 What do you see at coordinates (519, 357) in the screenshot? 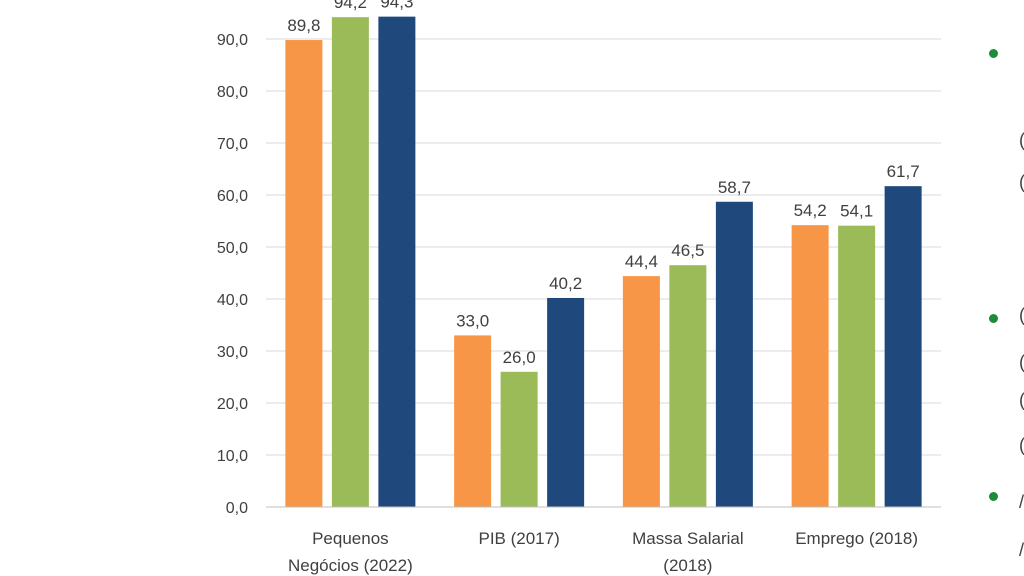
I see `data-label: 26,0` at bounding box center [519, 357].